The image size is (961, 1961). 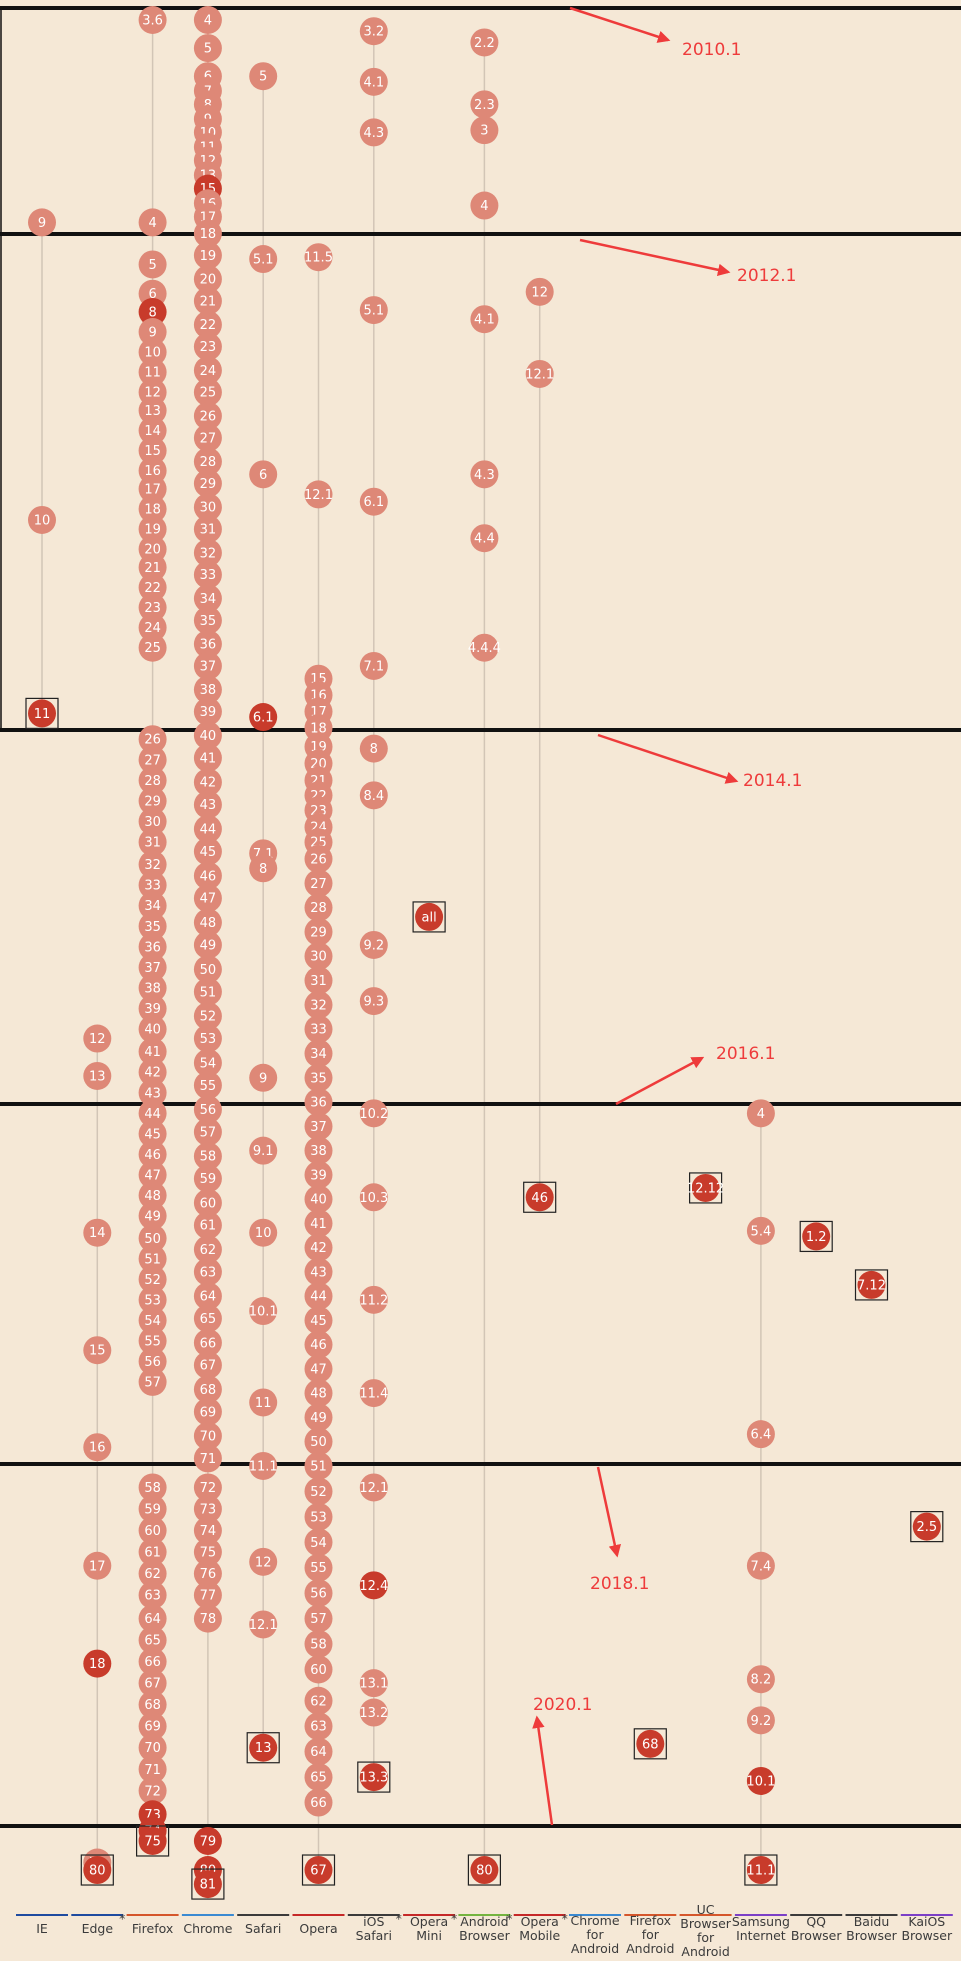 What do you see at coordinates (484, 105) in the screenshot?
I see `version-label: 2.3` at bounding box center [484, 105].